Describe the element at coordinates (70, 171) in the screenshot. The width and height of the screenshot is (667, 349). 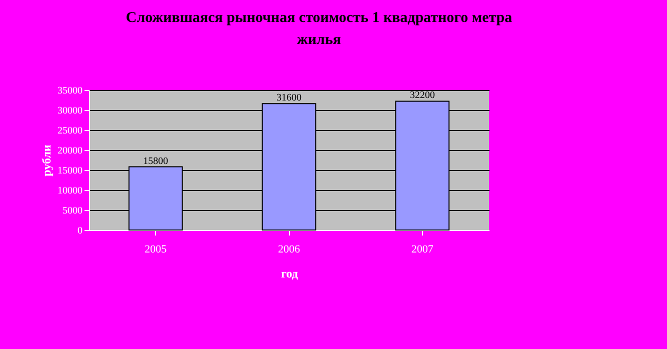
I see `y-tick-label: 15000` at that location.